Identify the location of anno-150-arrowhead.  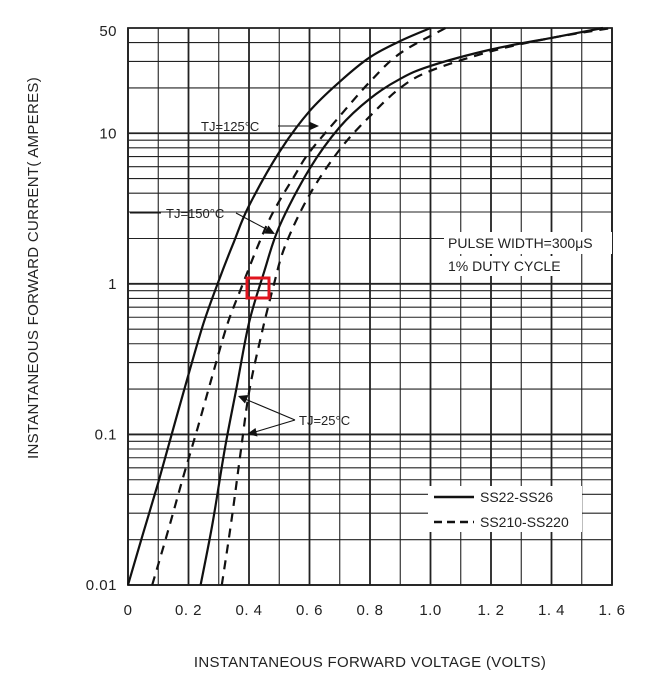
(269, 229).